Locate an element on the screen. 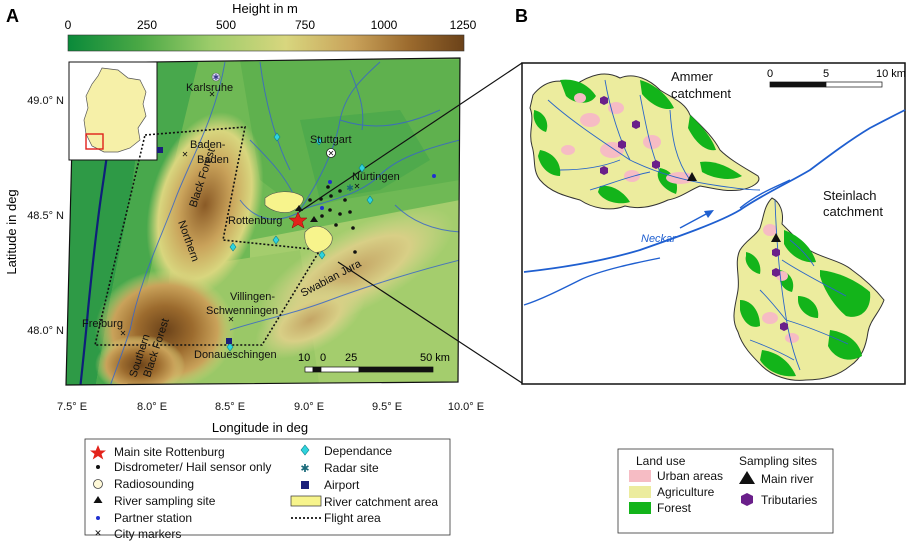 This screenshot has width=913, height=546. sampling-sites-title: Sampling sites is located at coordinates (778, 461).